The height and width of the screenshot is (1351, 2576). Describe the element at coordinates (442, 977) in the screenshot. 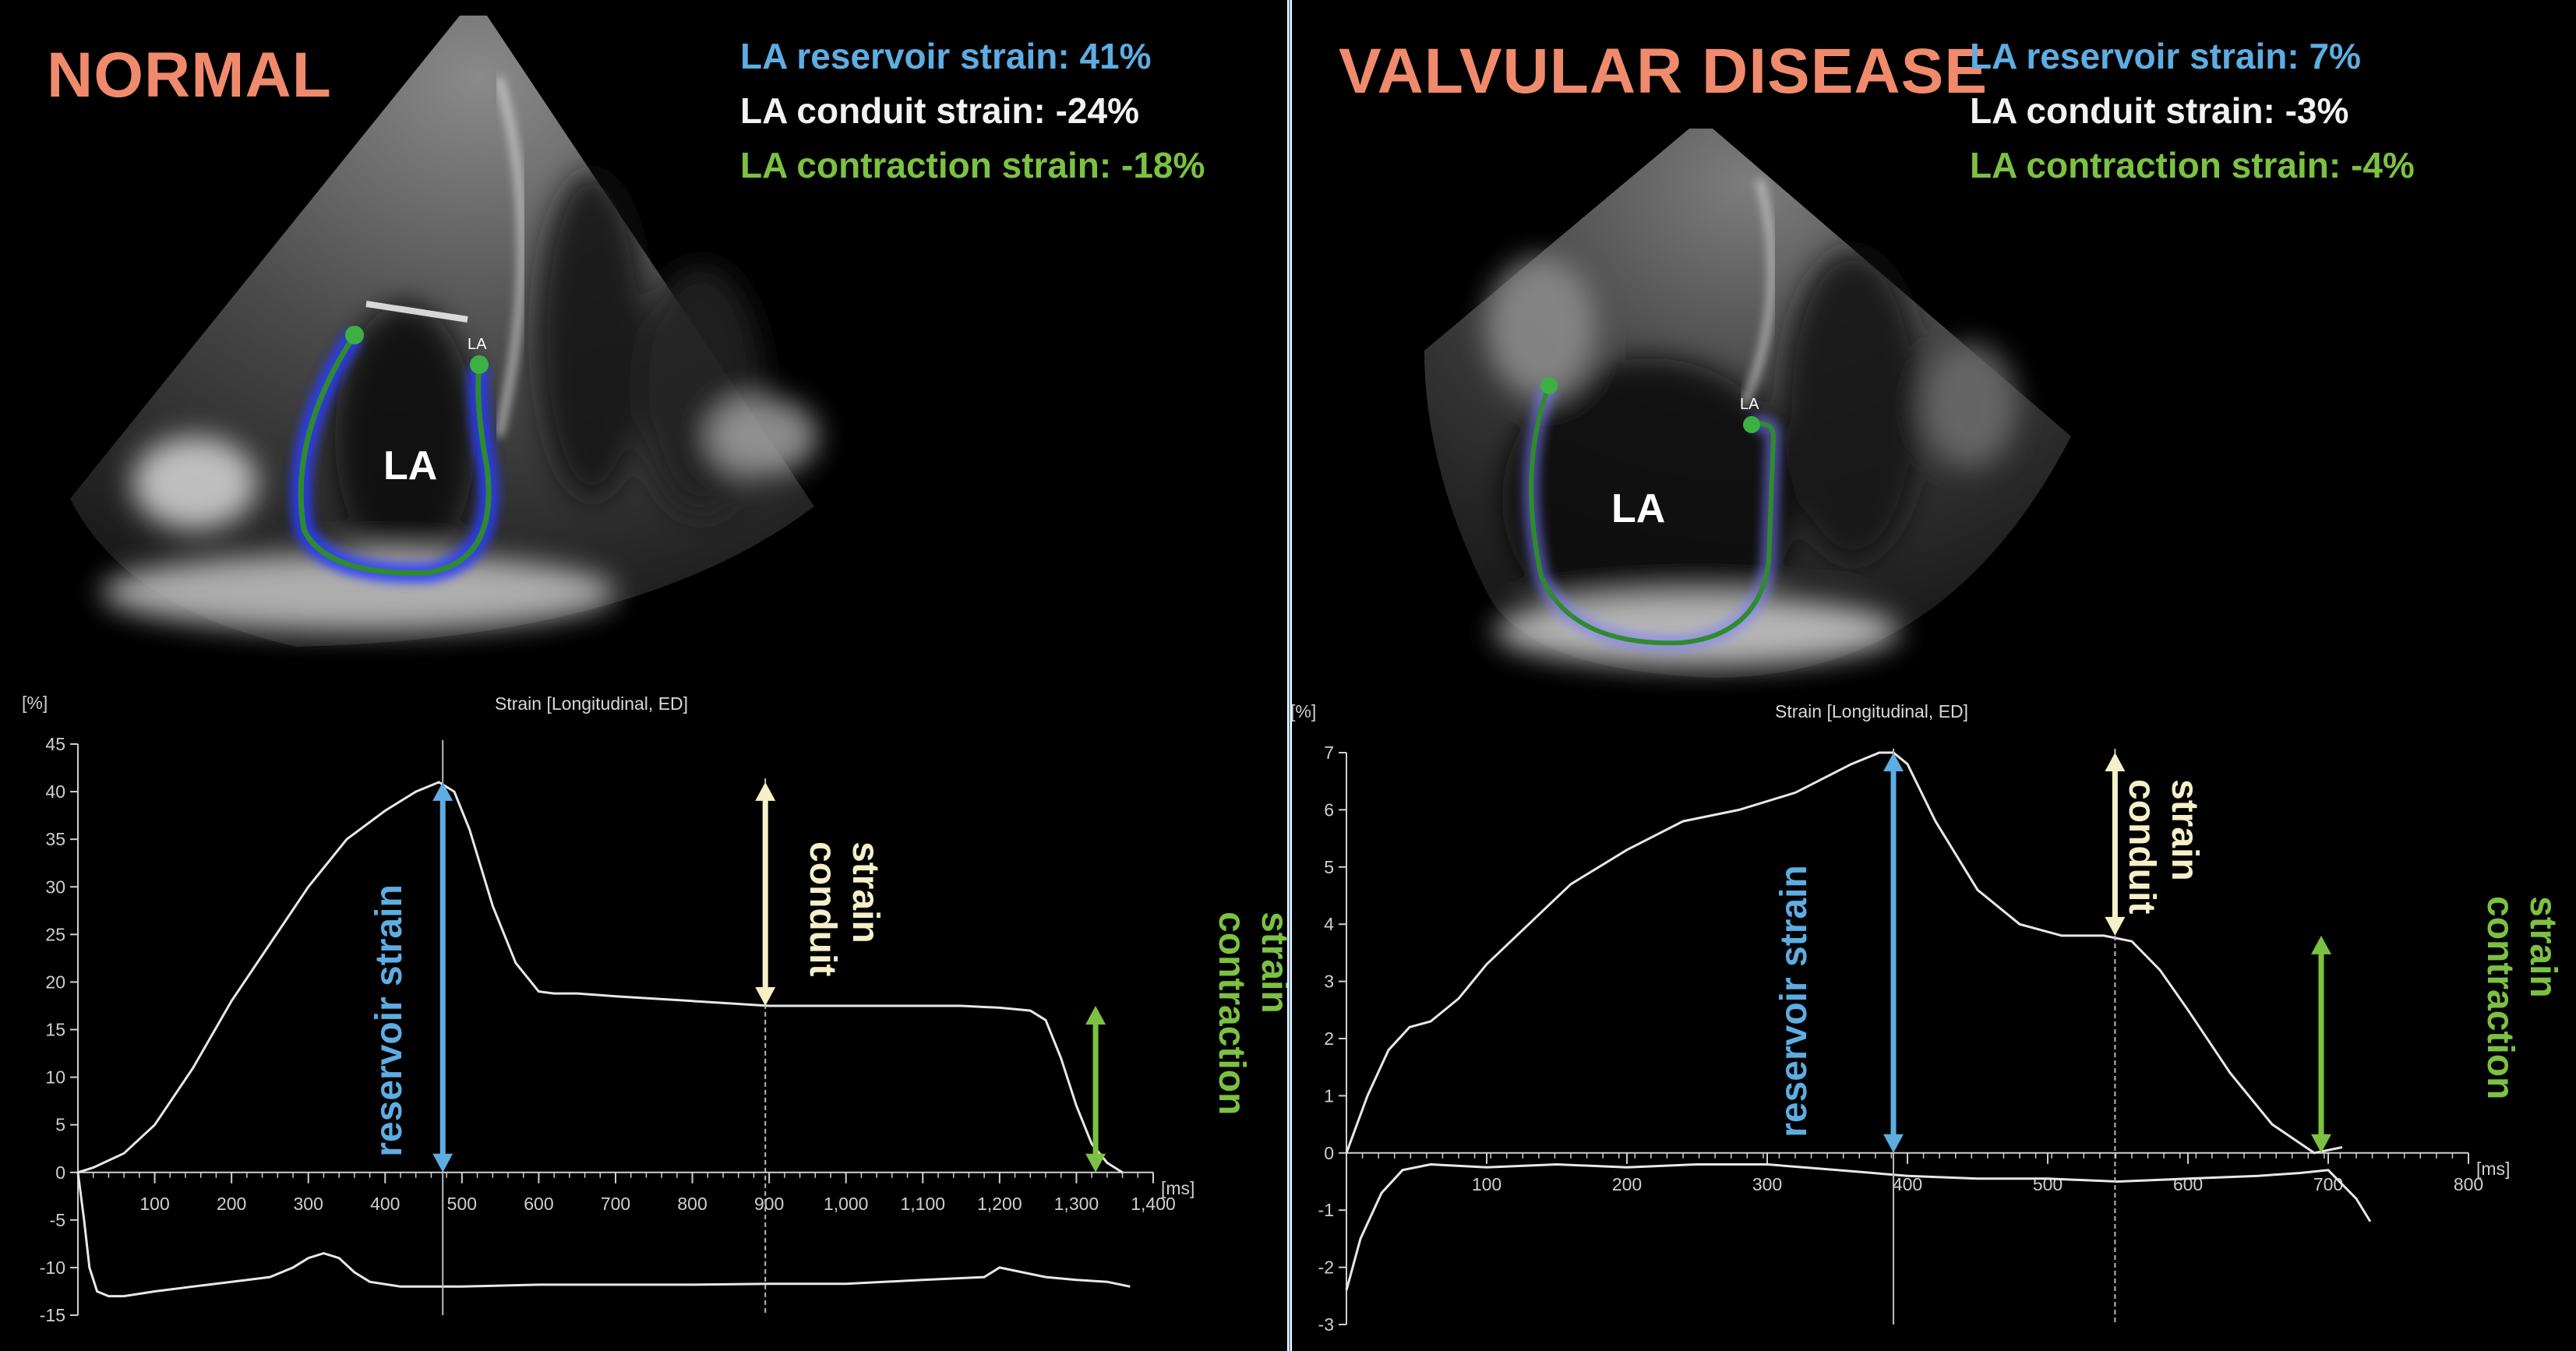

I see `normal-reservoir-arrow` at that location.